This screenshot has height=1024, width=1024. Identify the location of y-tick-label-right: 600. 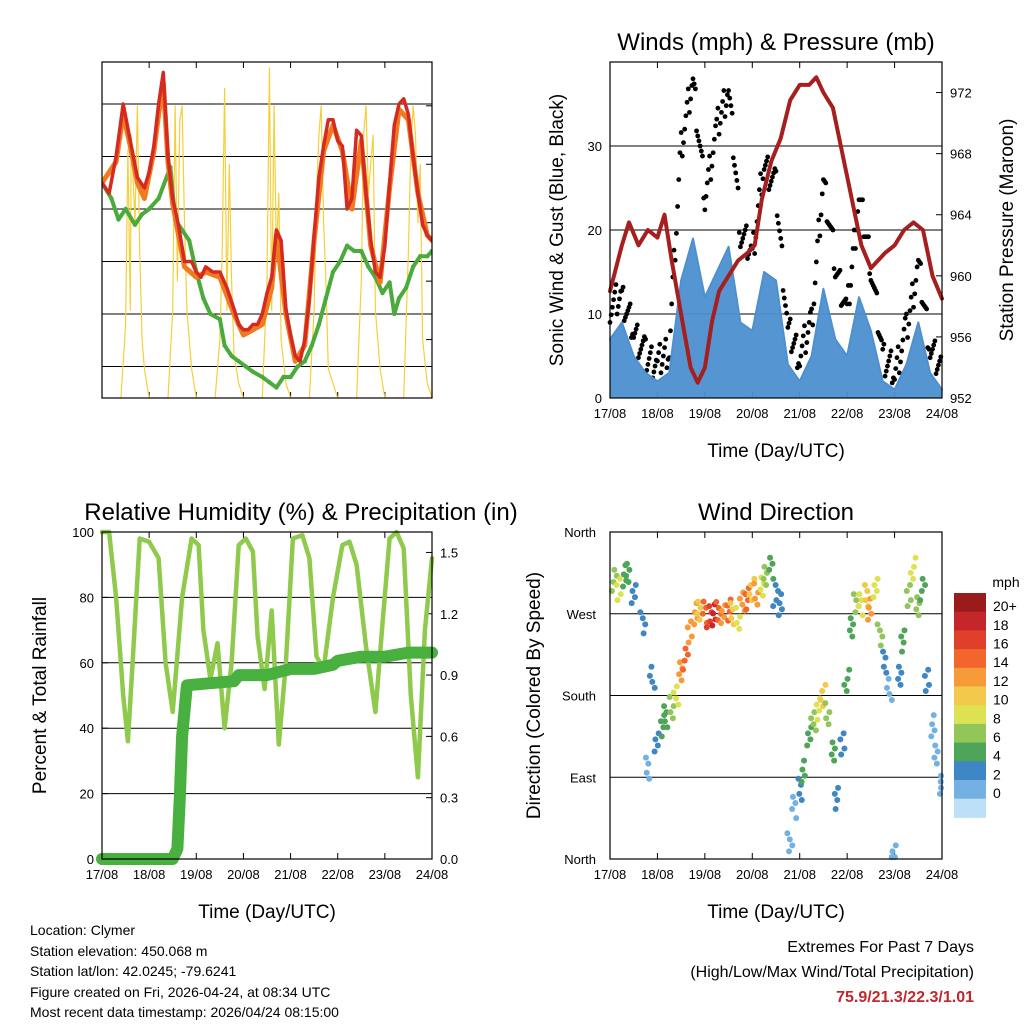
(451, 223).